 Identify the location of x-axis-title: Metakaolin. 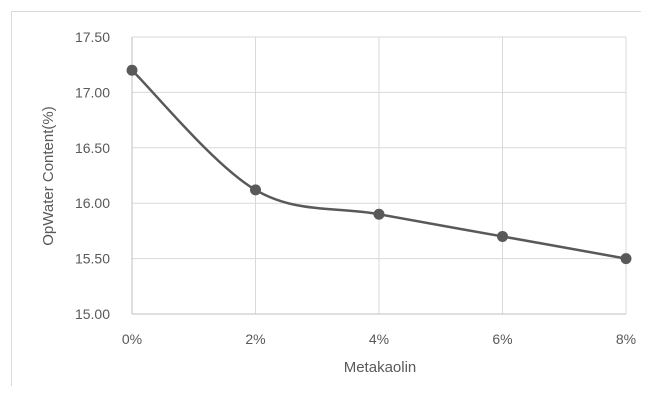
(380, 367).